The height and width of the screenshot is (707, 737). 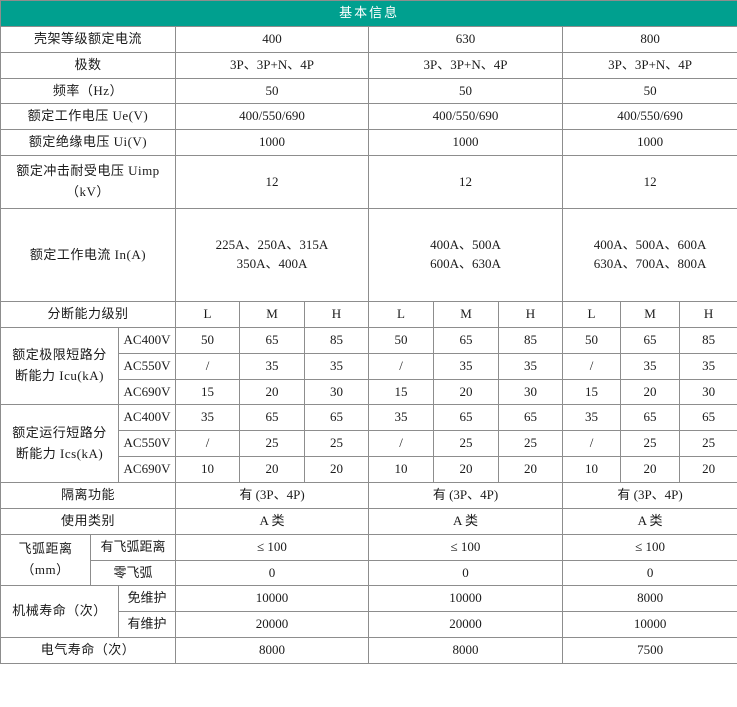 I want to click on grade-header-400-m: M, so click(x=272, y=314).